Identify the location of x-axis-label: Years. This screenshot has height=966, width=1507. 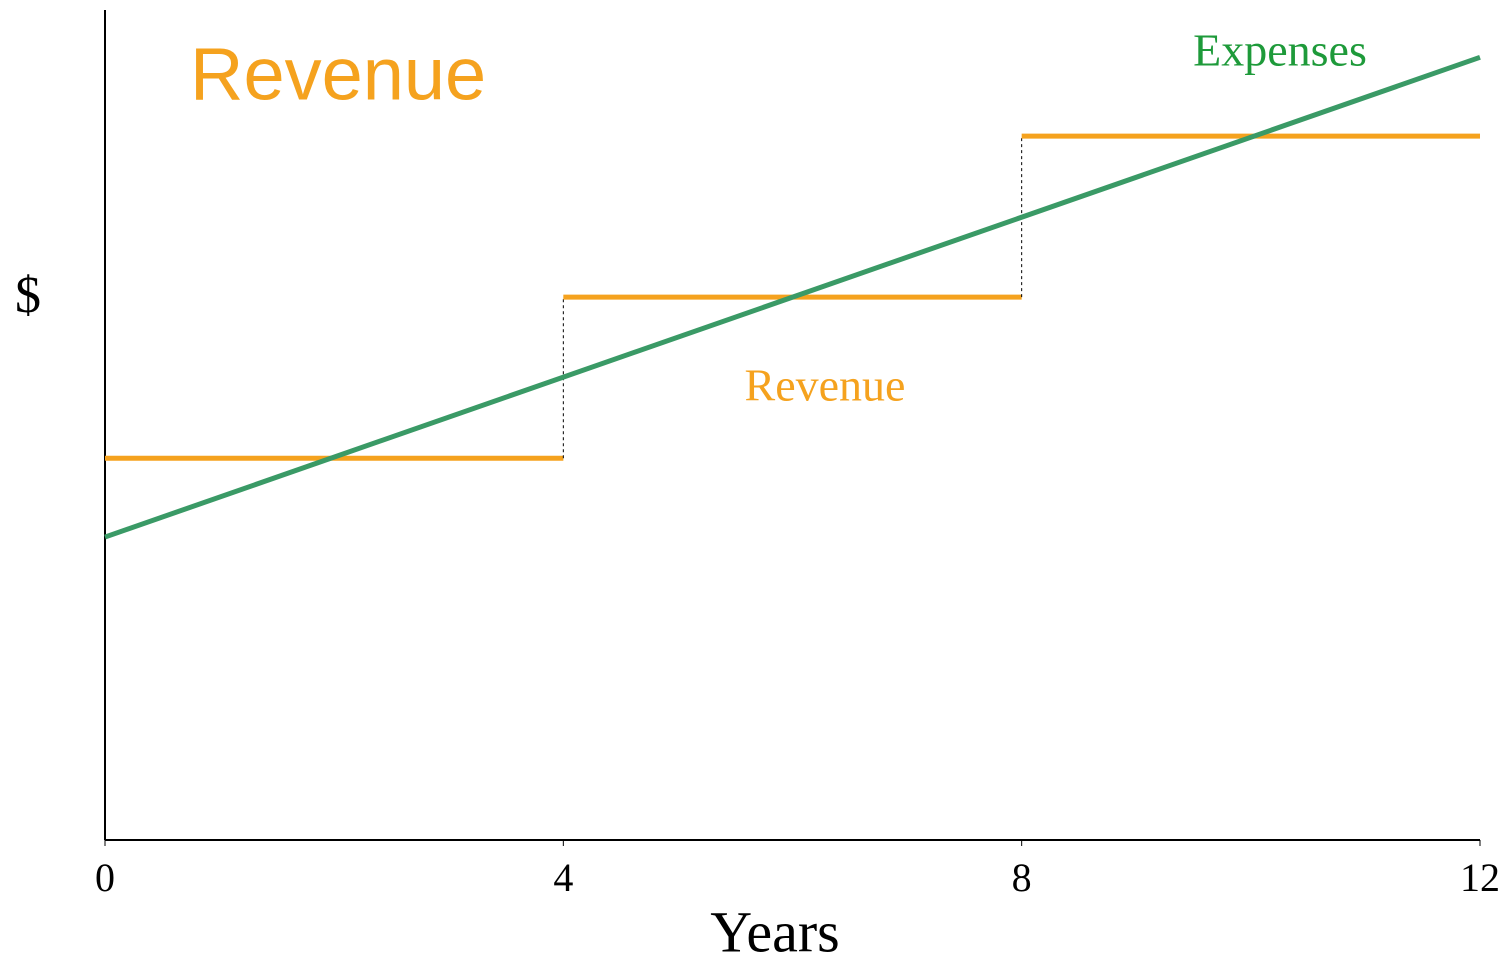
(774, 931).